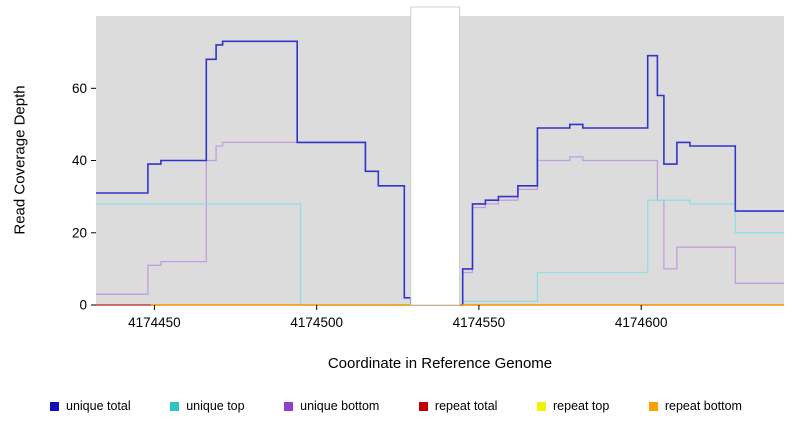 This screenshot has height=432, width=792. What do you see at coordinates (641, 322) in the screenshot?
I see `x-tick-label: 4174600` at bounding box center [641, 322].